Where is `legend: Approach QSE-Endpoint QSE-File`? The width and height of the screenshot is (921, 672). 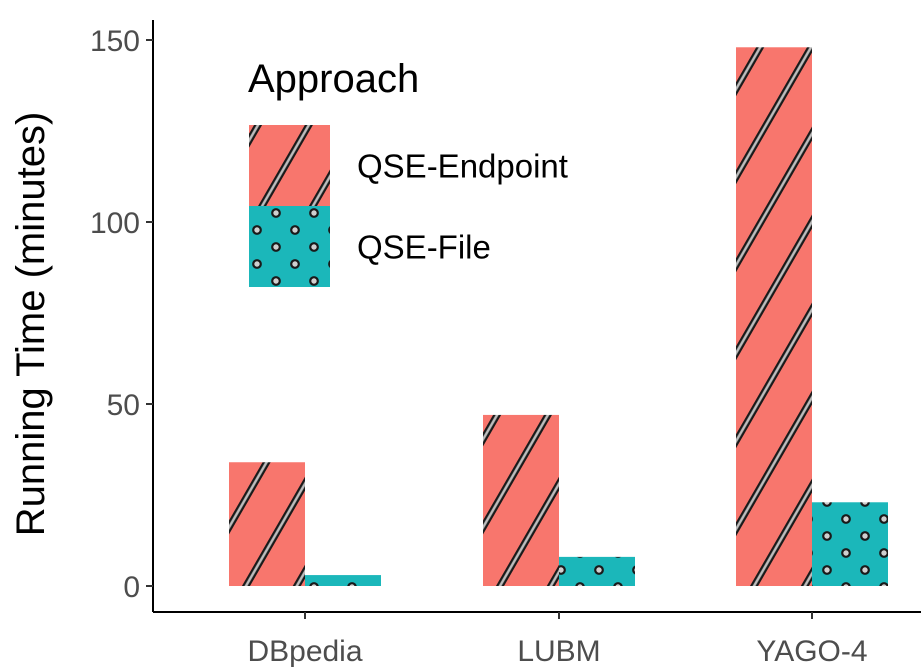 legend: Approach QSE-Endpoint QSE-File is located at coordinates (408, 172).